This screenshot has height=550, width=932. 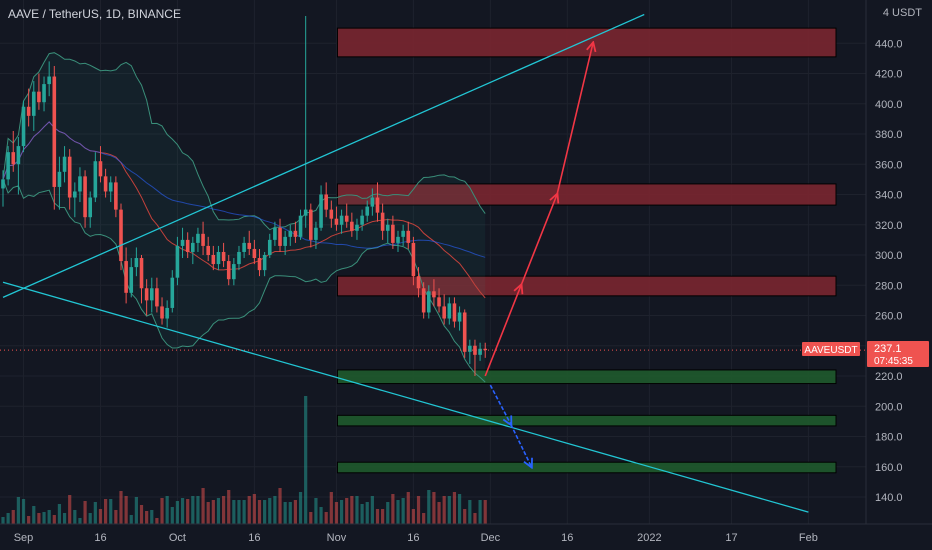 I want to click on currency-label: 4 USDT, so click(x=902, y=13).